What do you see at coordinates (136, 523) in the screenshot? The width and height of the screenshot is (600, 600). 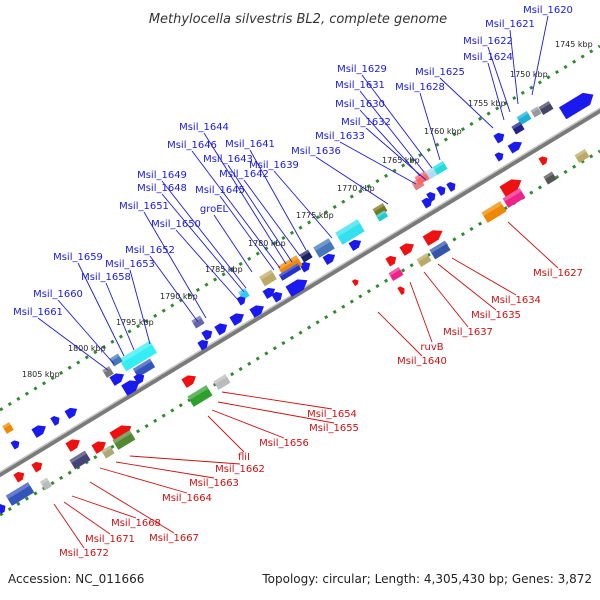 I see `gene-label-reverse: Msil_1668` at bounding box center [136, 523].